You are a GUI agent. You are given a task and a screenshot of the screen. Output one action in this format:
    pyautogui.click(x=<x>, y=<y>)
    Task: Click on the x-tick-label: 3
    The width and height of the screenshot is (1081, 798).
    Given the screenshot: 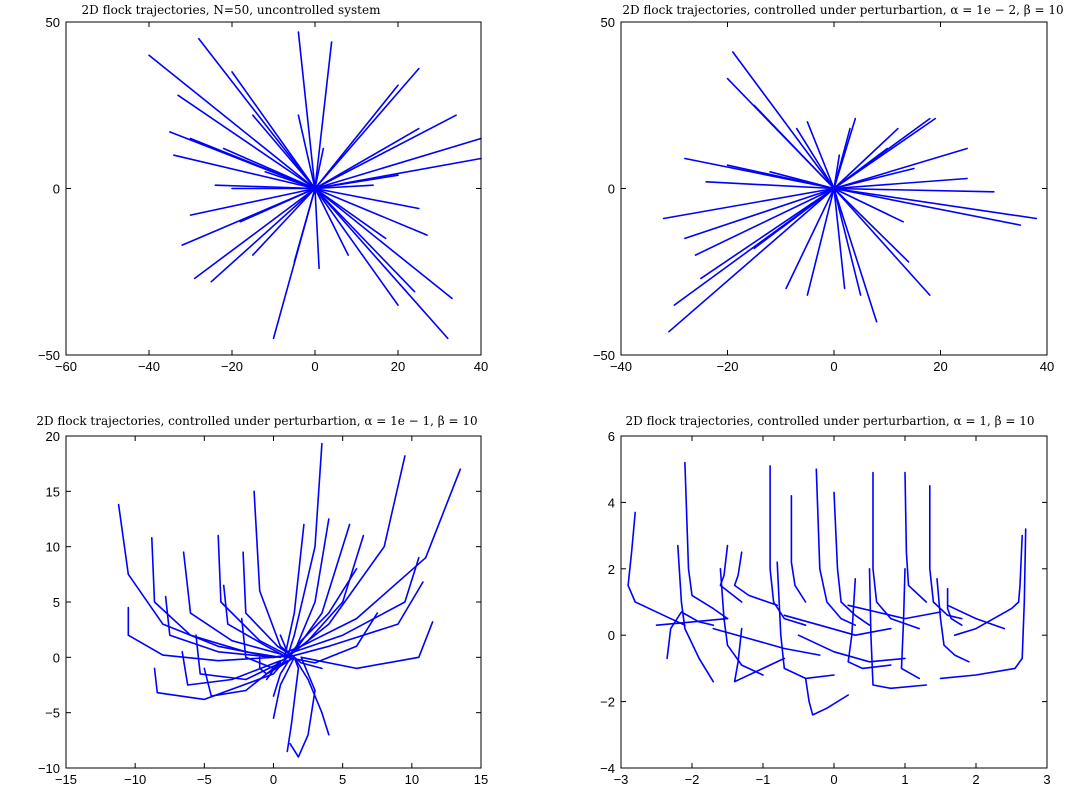 What is the action you would take?
    pyautogui.click(x=1046, y=779)
    